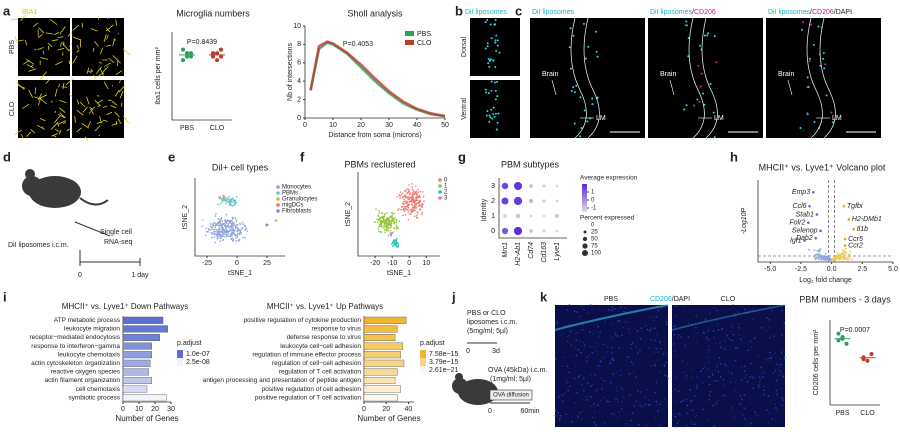 The width and height of the screenshot is (900, 432). Describe the element at coordinates (296, 212) in the screenshot. I see `legend-label: Fibroblasts` at that location.